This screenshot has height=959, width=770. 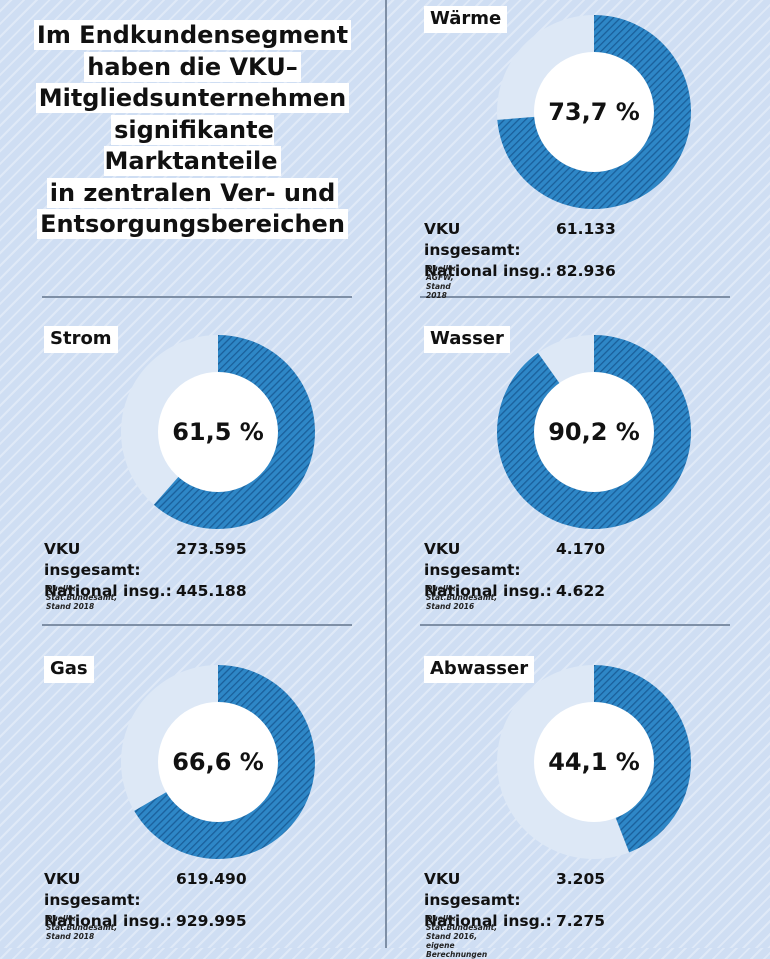 What do you see at coordinates (192, 35) in the screenshot?
I see `headline-line: Im Endkundensegment` at bounding box center [192, 35].